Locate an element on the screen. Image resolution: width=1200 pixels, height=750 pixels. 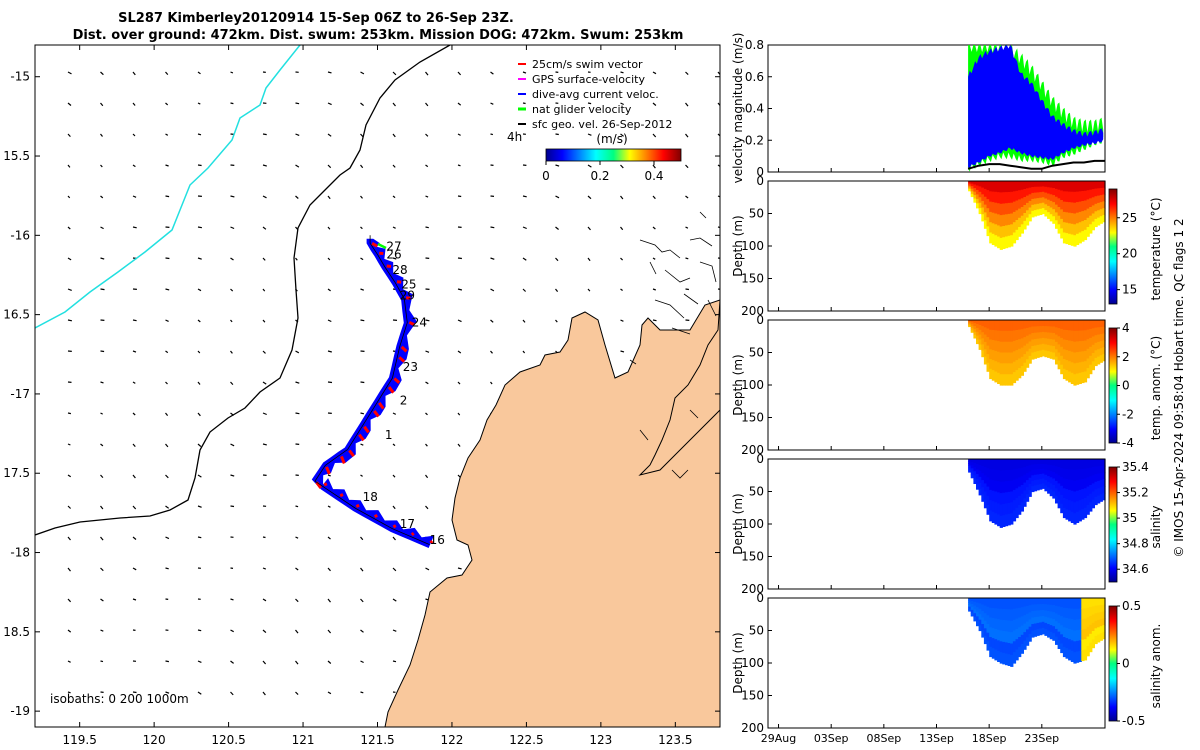
section-ytick-label: 50 is located at coordinates (756, 492).